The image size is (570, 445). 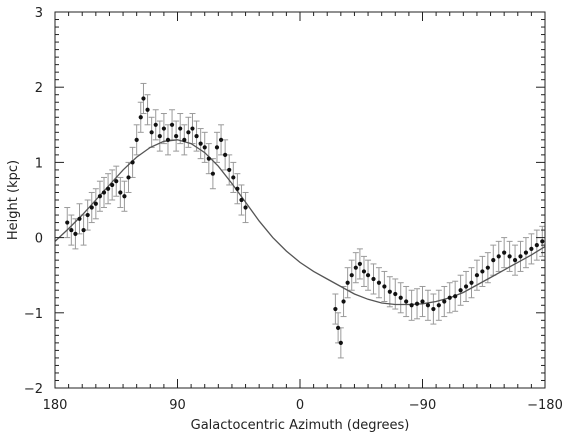 I want to click on y-tick-label: 3, so click(x=39, y=13).